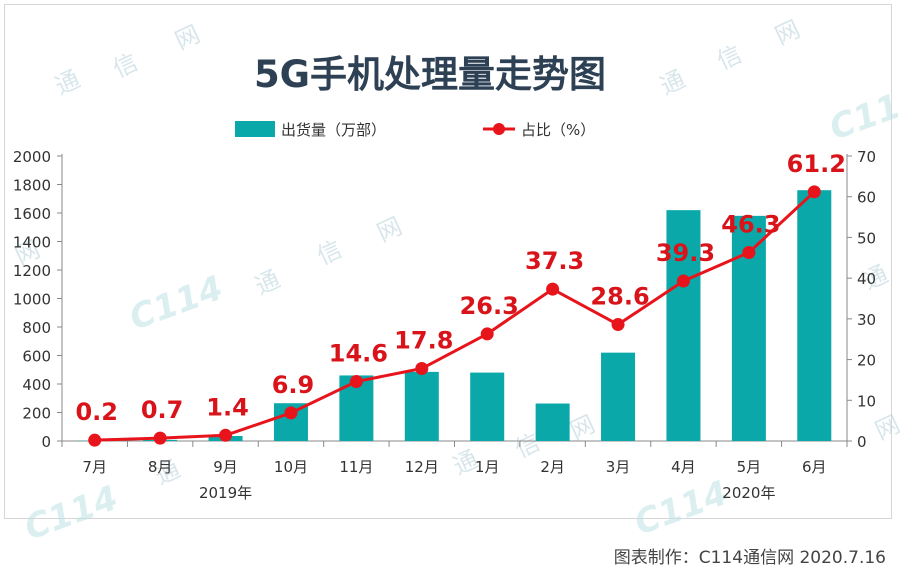 The width and height of the screenshot is (900, 586). I want to click on legend-bar-swatch, so click(255, 129).